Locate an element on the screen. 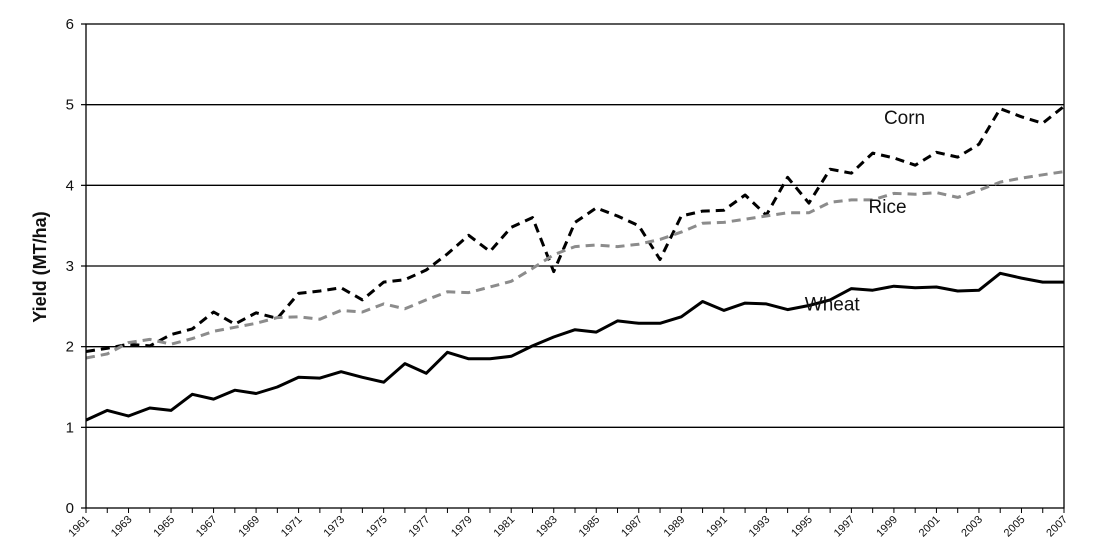  series-annotation-wheat: Wheat is located at coordinates (833, 304).